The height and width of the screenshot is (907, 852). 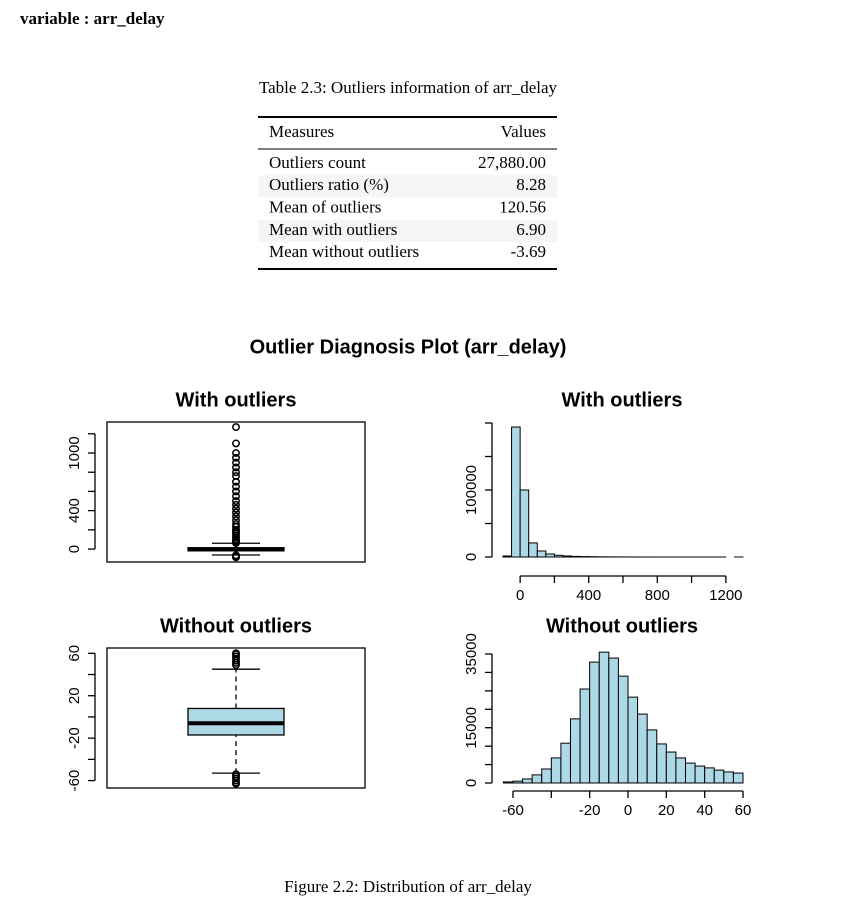 I want to click on table-cell: 6.90, so click(x=531, y=229).